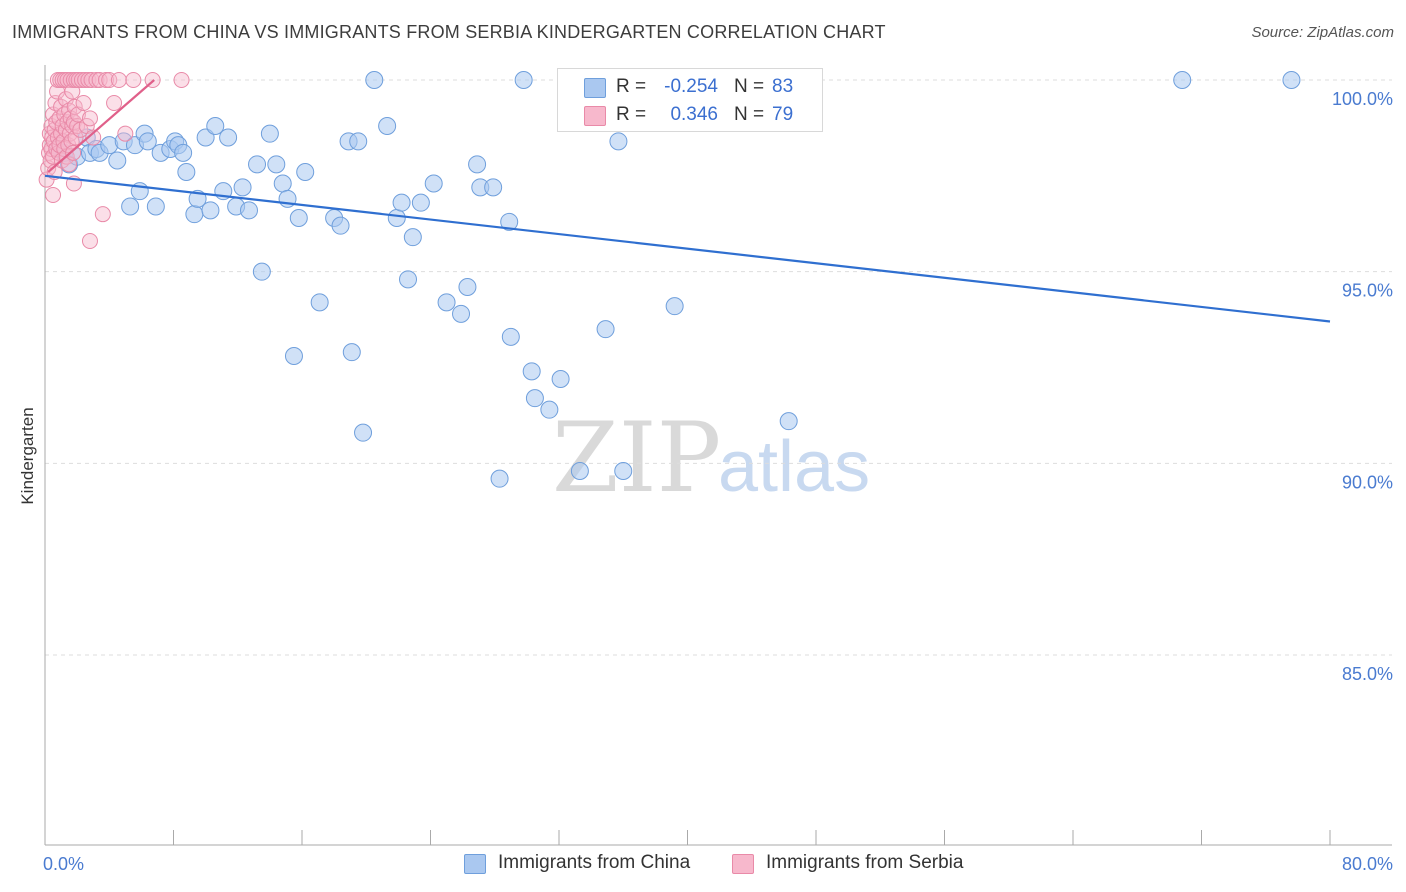 Image resolution: width=1406 pixels, height=892 pixels. What do you see at coordinates (1362, 99) in the screenshot?
I see `y-tick-label: 100.0%` at bounding box center [1362, 99].